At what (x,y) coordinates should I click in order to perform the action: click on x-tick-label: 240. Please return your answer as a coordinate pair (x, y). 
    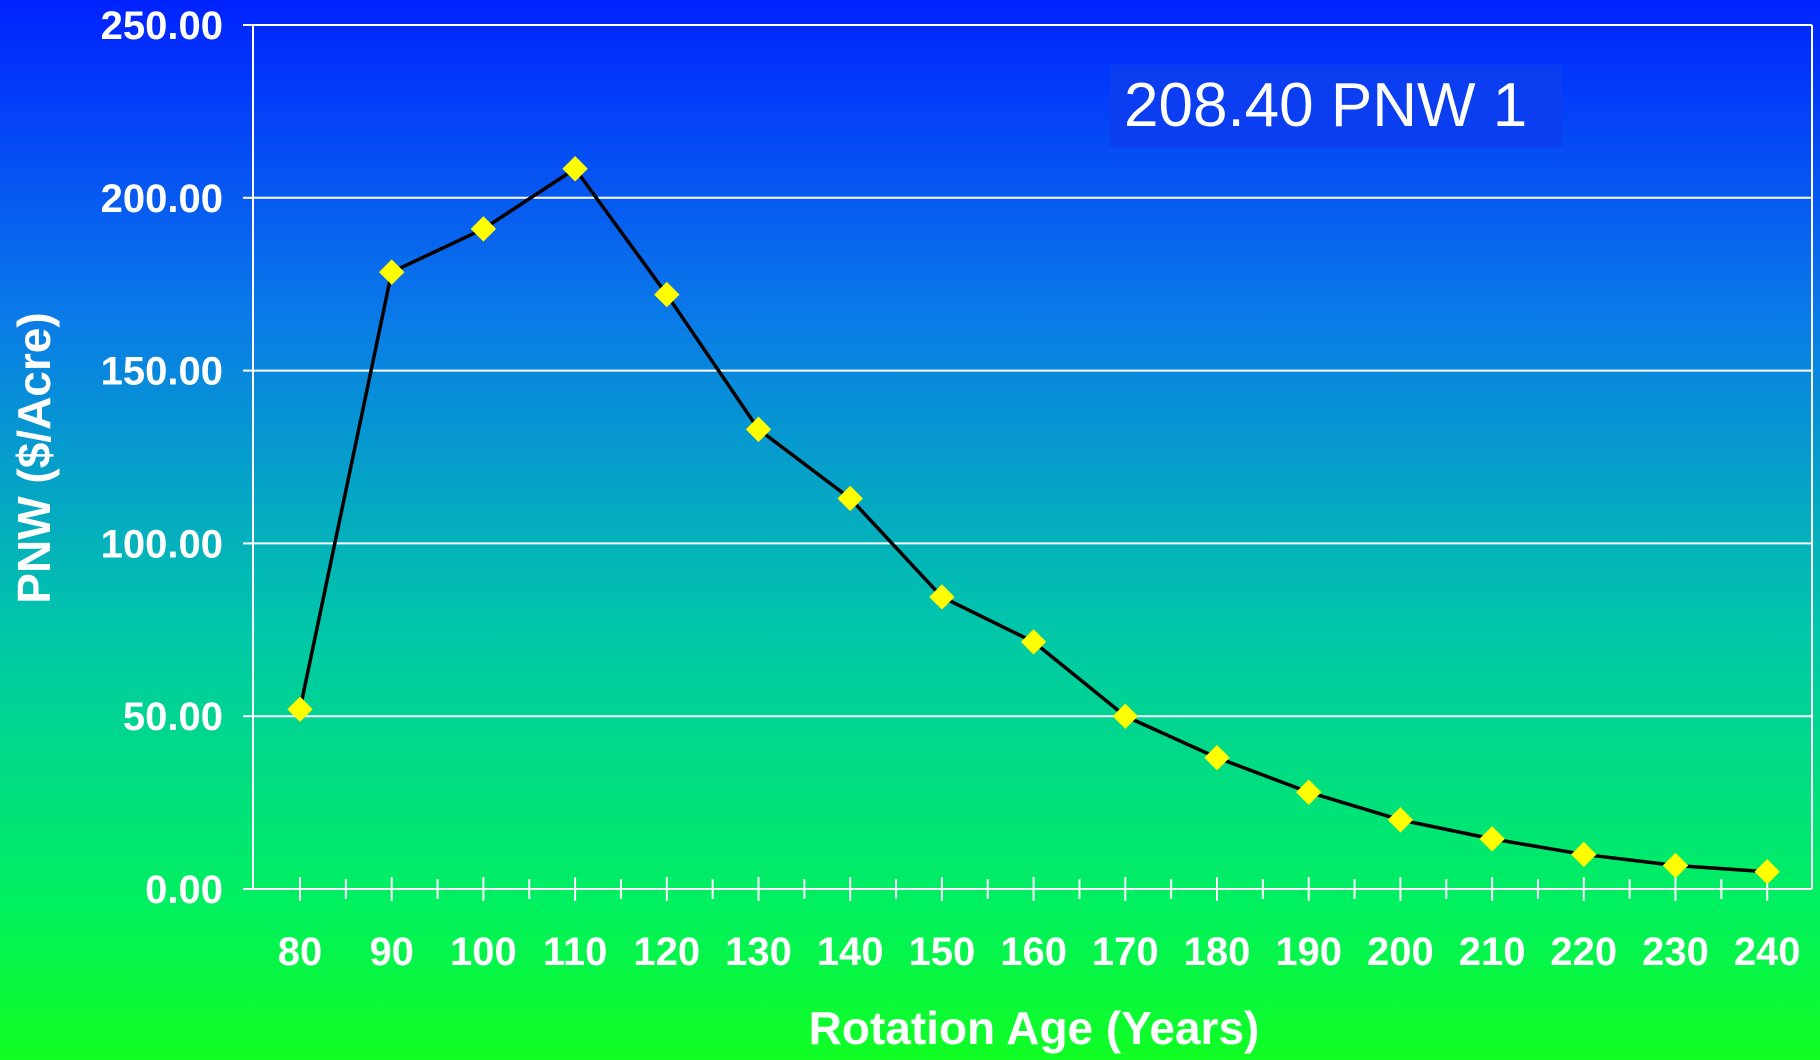
    Looking at the image, I should click on (1767, 952).